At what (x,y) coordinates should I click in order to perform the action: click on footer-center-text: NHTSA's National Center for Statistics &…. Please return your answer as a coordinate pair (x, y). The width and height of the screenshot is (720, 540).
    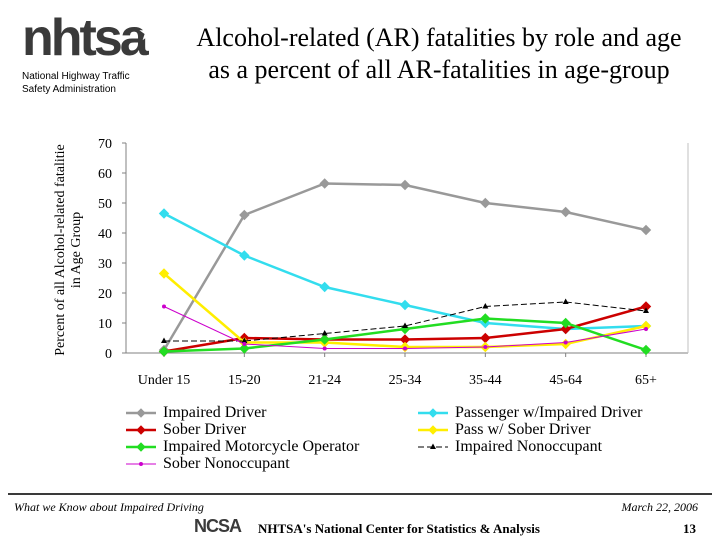
    Looking at the image, I should click on (399, 528).